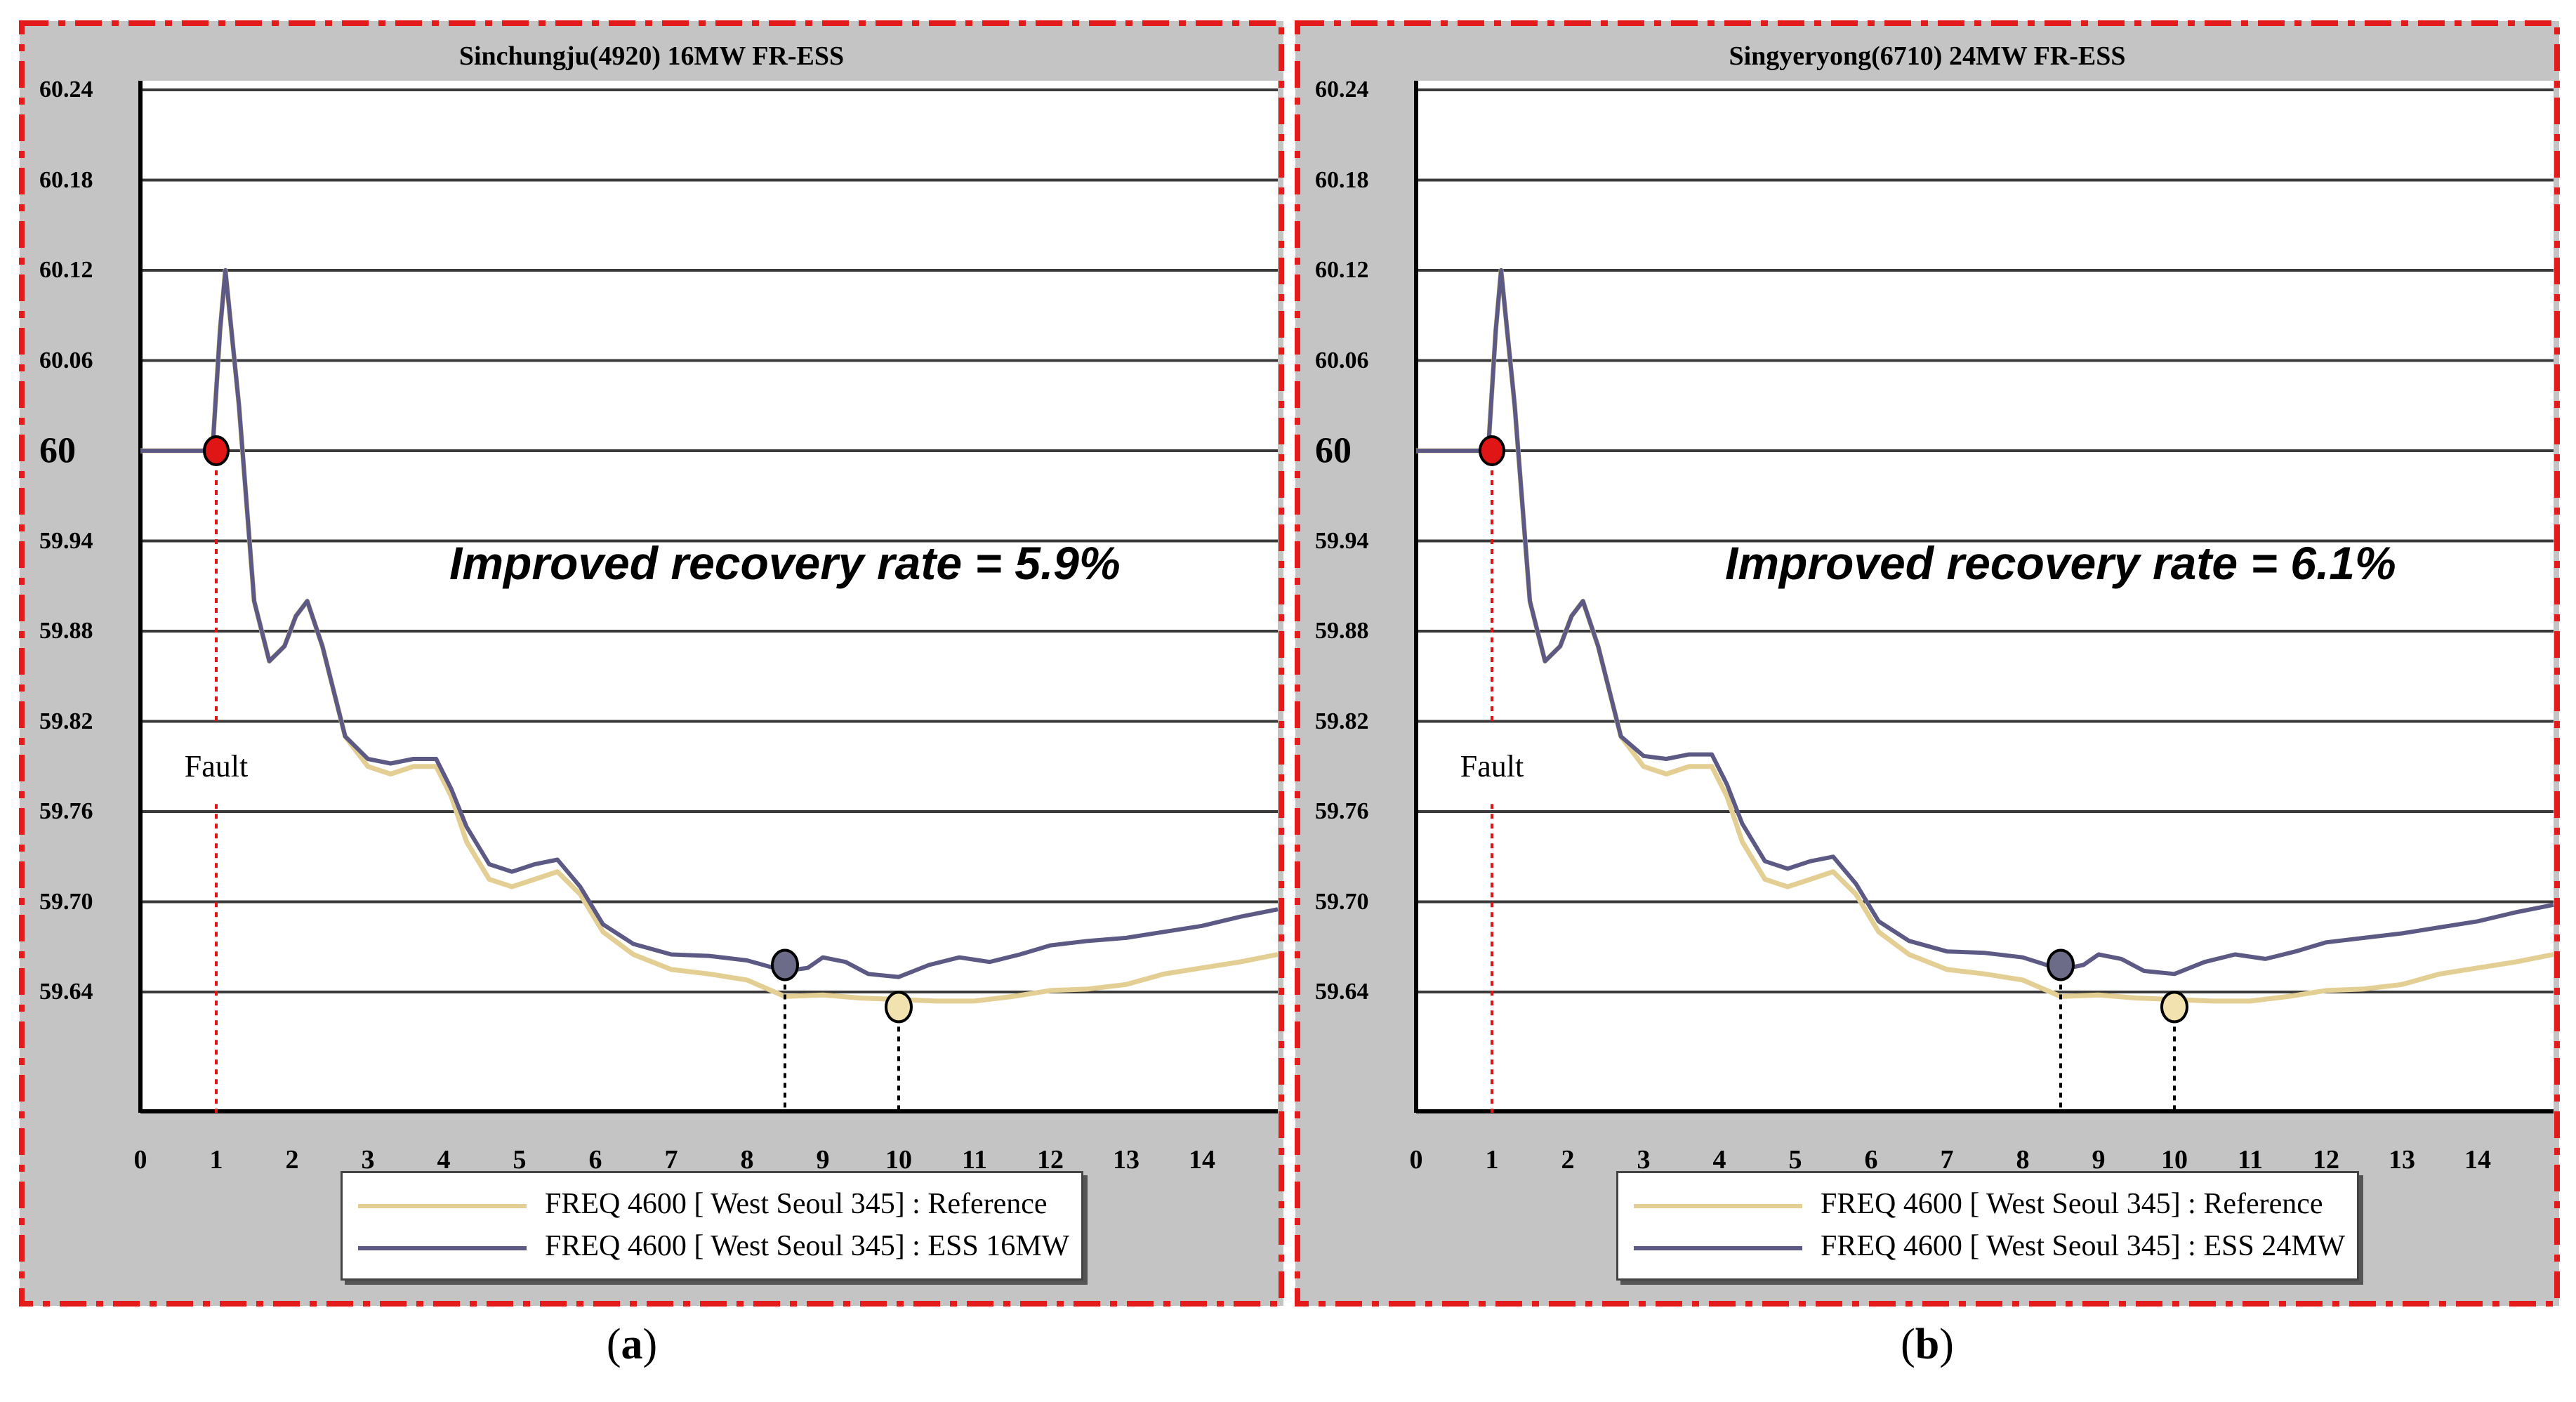 The image size is (2576, 1402). I want to click on legend-item-ess: FREQ 4600 [ West Seoul 345] : ESS 24MW, so click(1987, 1246).